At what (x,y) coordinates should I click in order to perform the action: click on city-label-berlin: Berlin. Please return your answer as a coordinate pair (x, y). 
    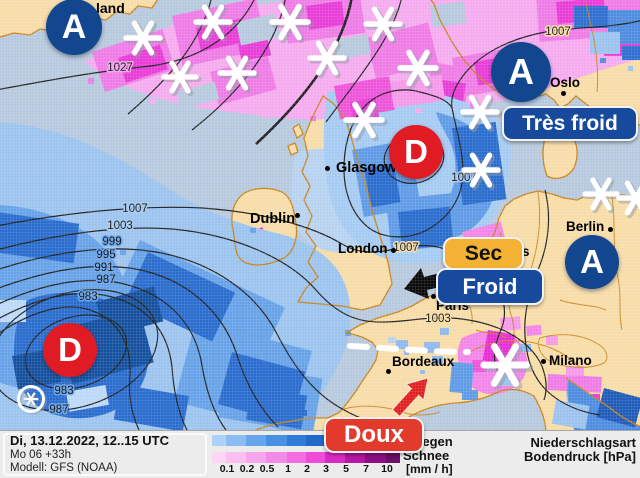
    Looking at the image, I should click on (585, 226).